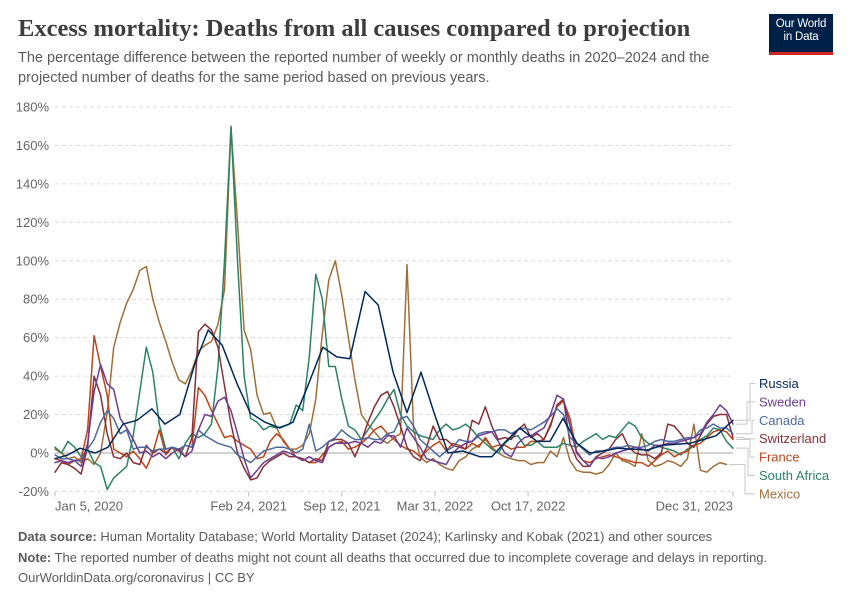 This screenshot has height=600, width=850. I want to click on legend-connector-france, so click(745, 448).